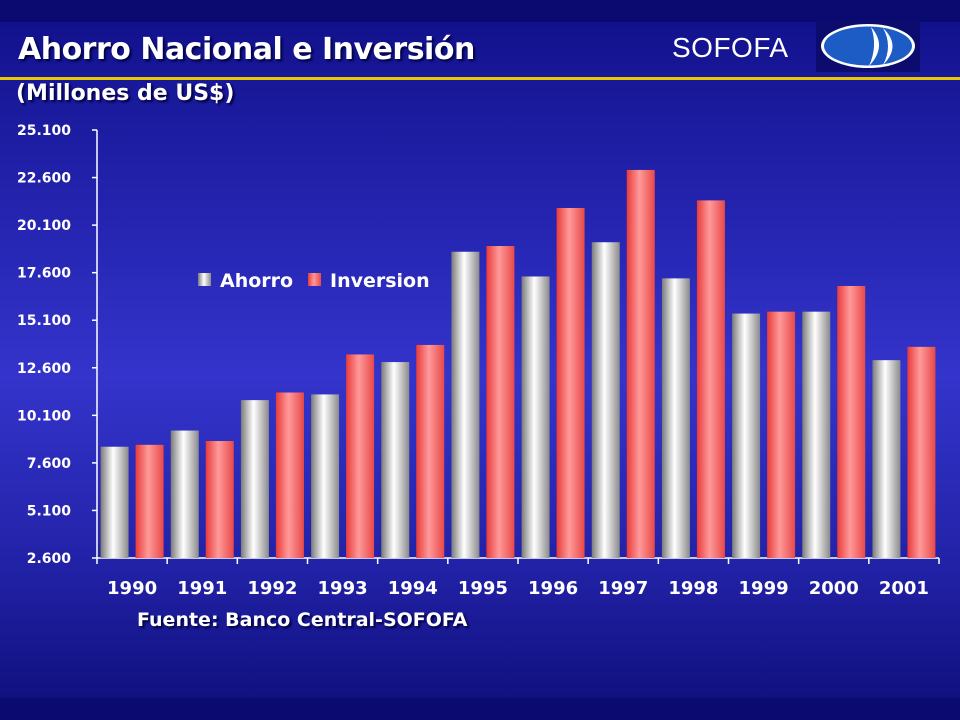 The image size is (960, 720). Describe the element at coordinates (49, 464) in the screenshot. I see `y-tick-label: 7.600` at that location.